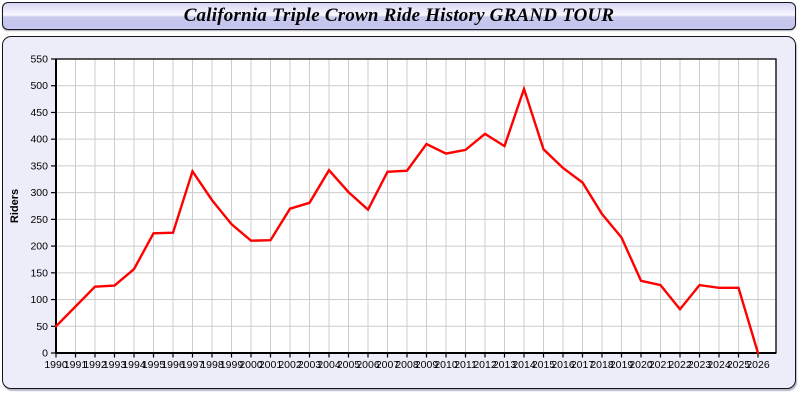 This screenshot has height=400, width=800. Describe the element at coordinates (290, 365) in the screenshot. I see `x-tick-label: 2002` at that location.